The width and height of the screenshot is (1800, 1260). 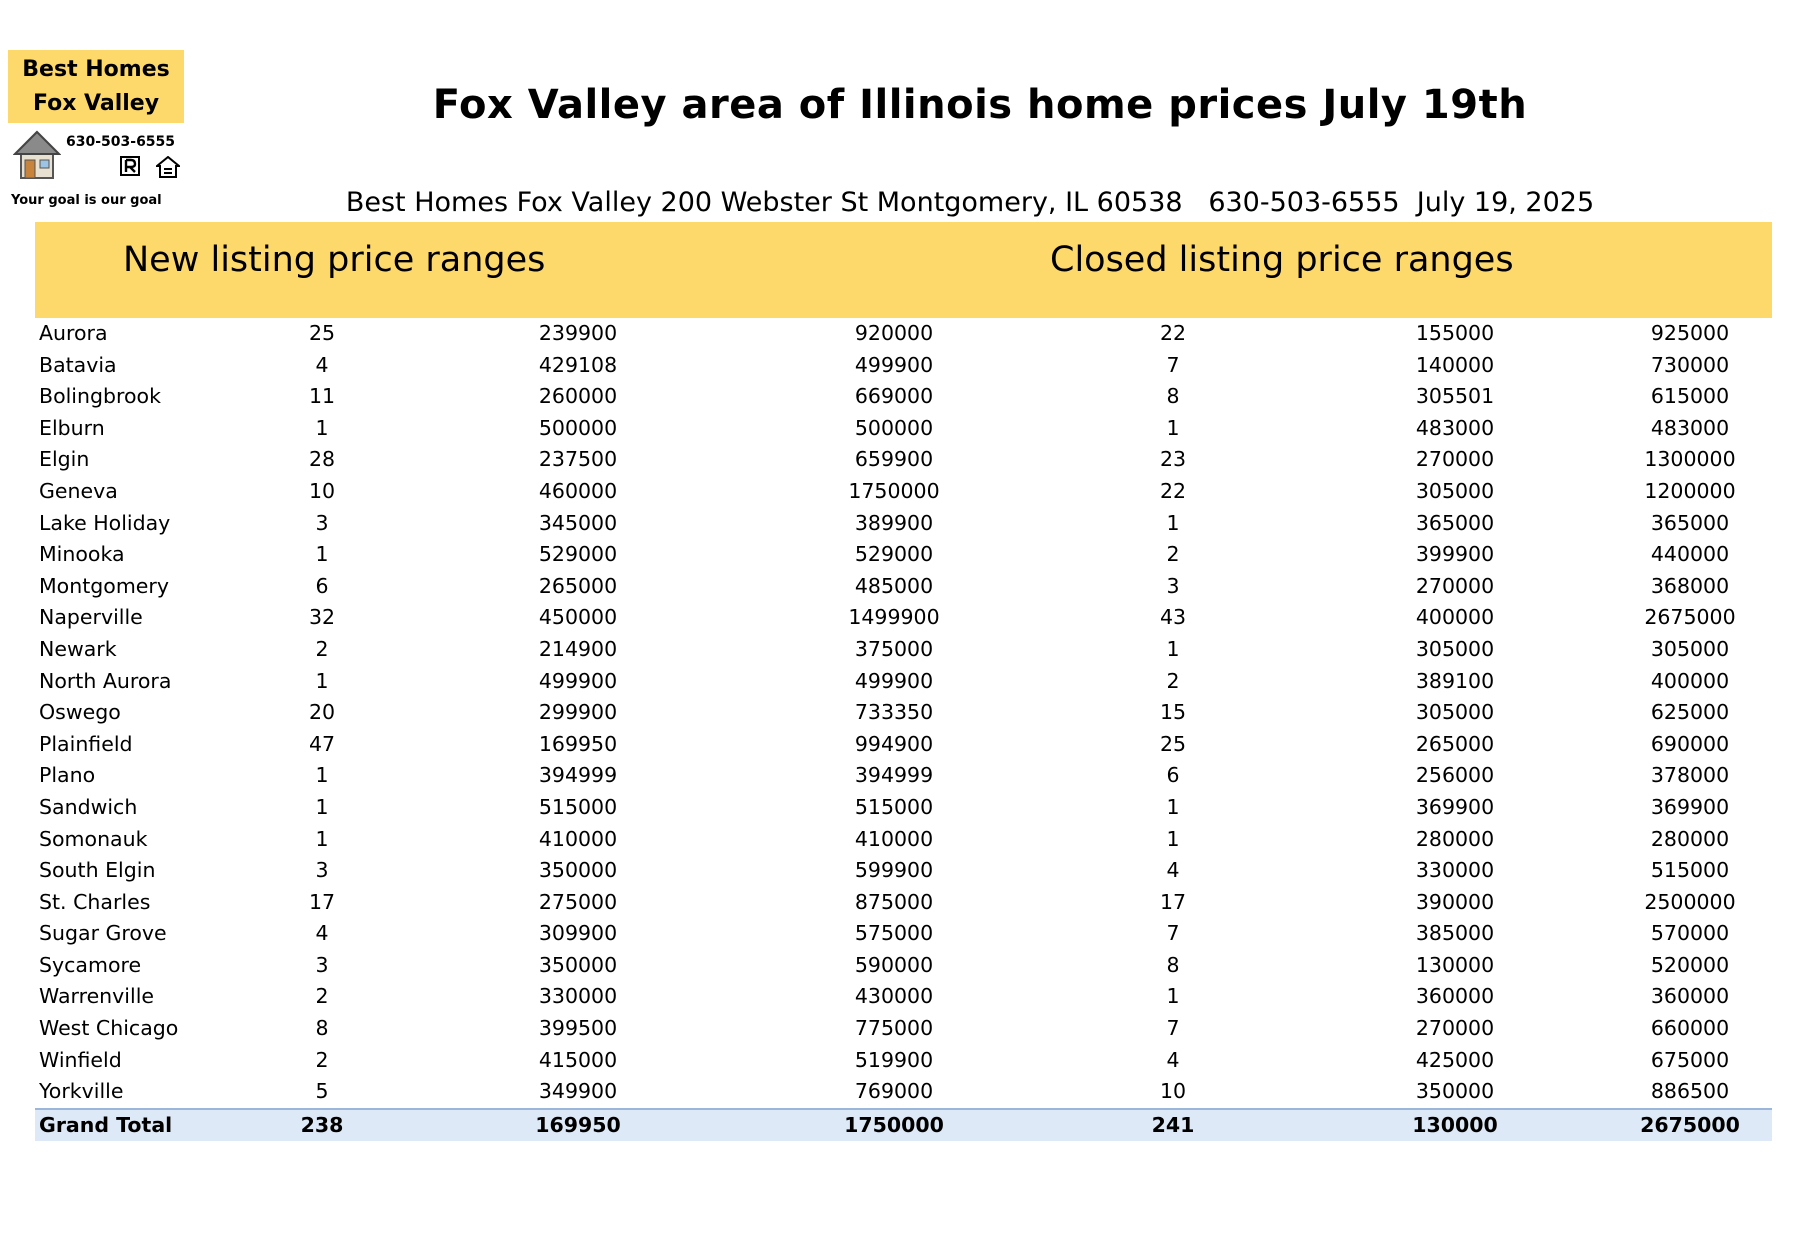 I want to click on closed-min-price-cell: 425000, so click(x=1455, y=1059).